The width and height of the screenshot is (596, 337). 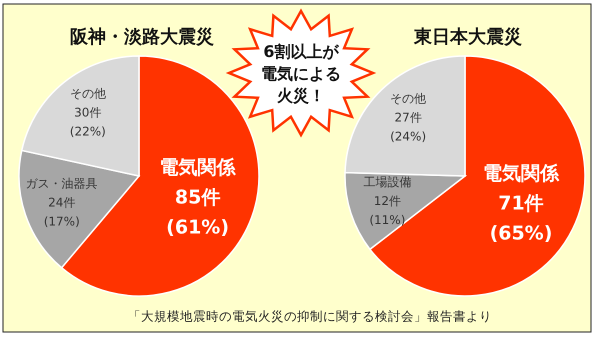 I want to click on slice-label: 工場設備, so click(x=387, y=182).